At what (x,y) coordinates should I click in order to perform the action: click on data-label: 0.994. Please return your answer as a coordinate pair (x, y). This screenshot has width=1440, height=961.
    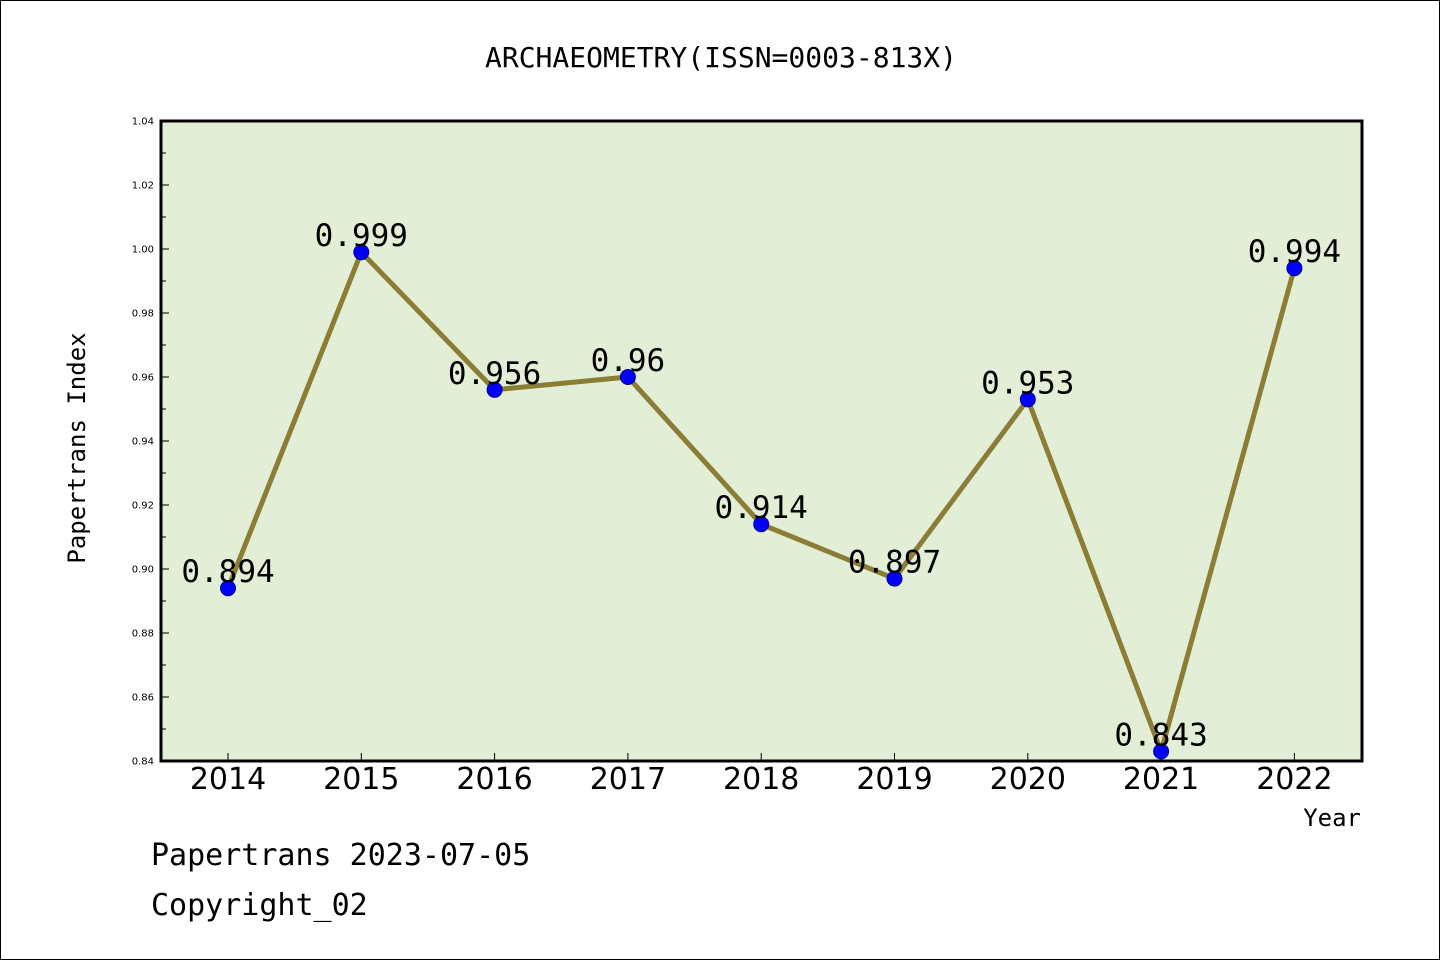
    Looking at the image, I should click on (1294, 252).